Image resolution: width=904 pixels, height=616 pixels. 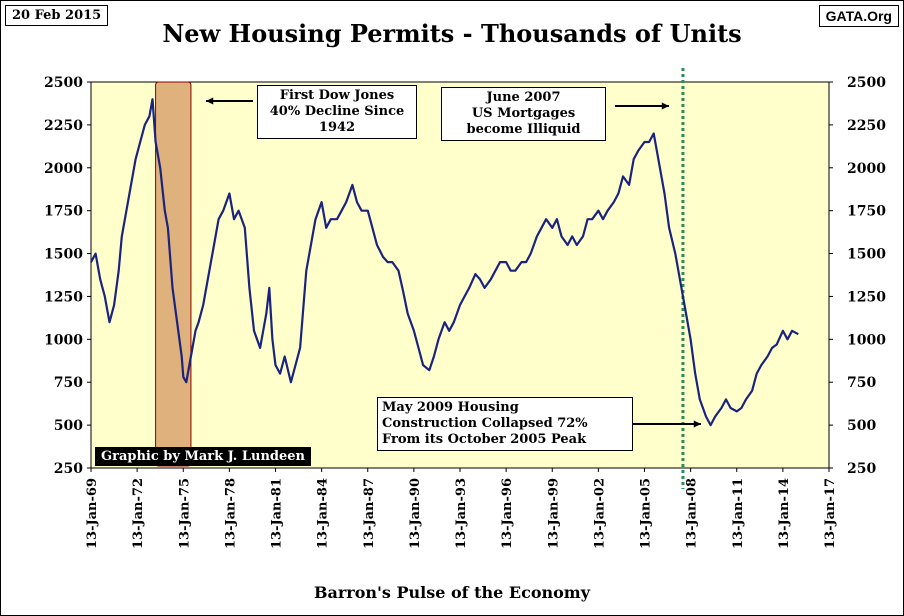 I want to click on annotation-line: US Mortgages, so click(x=523, y=113).